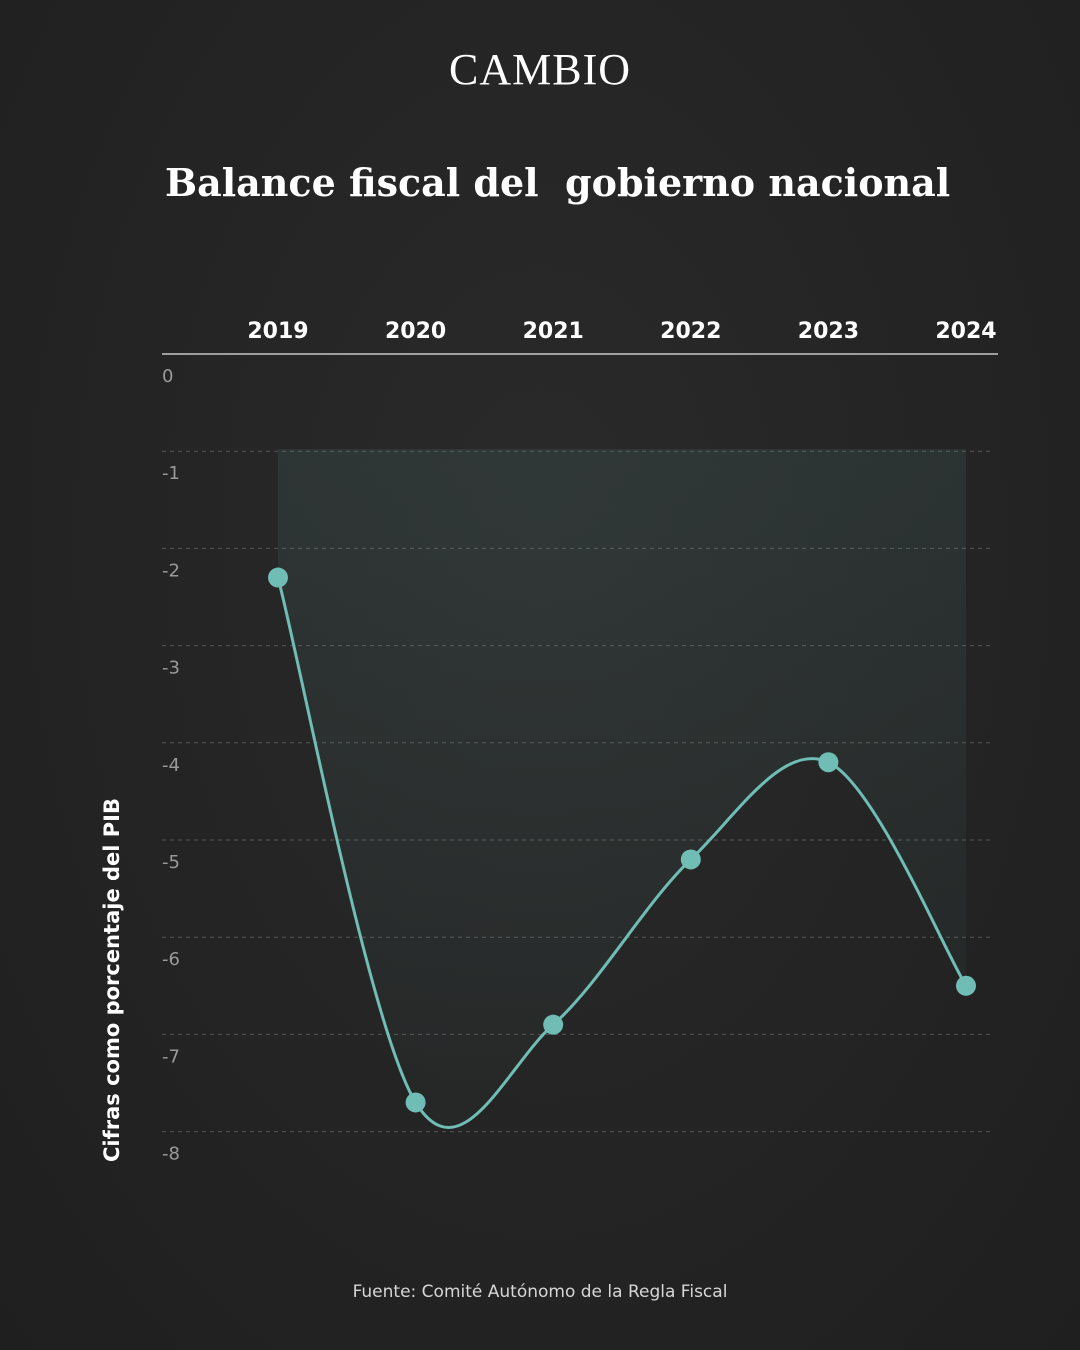  I want to click on x-tick-label: 2019, so click(277, 331).